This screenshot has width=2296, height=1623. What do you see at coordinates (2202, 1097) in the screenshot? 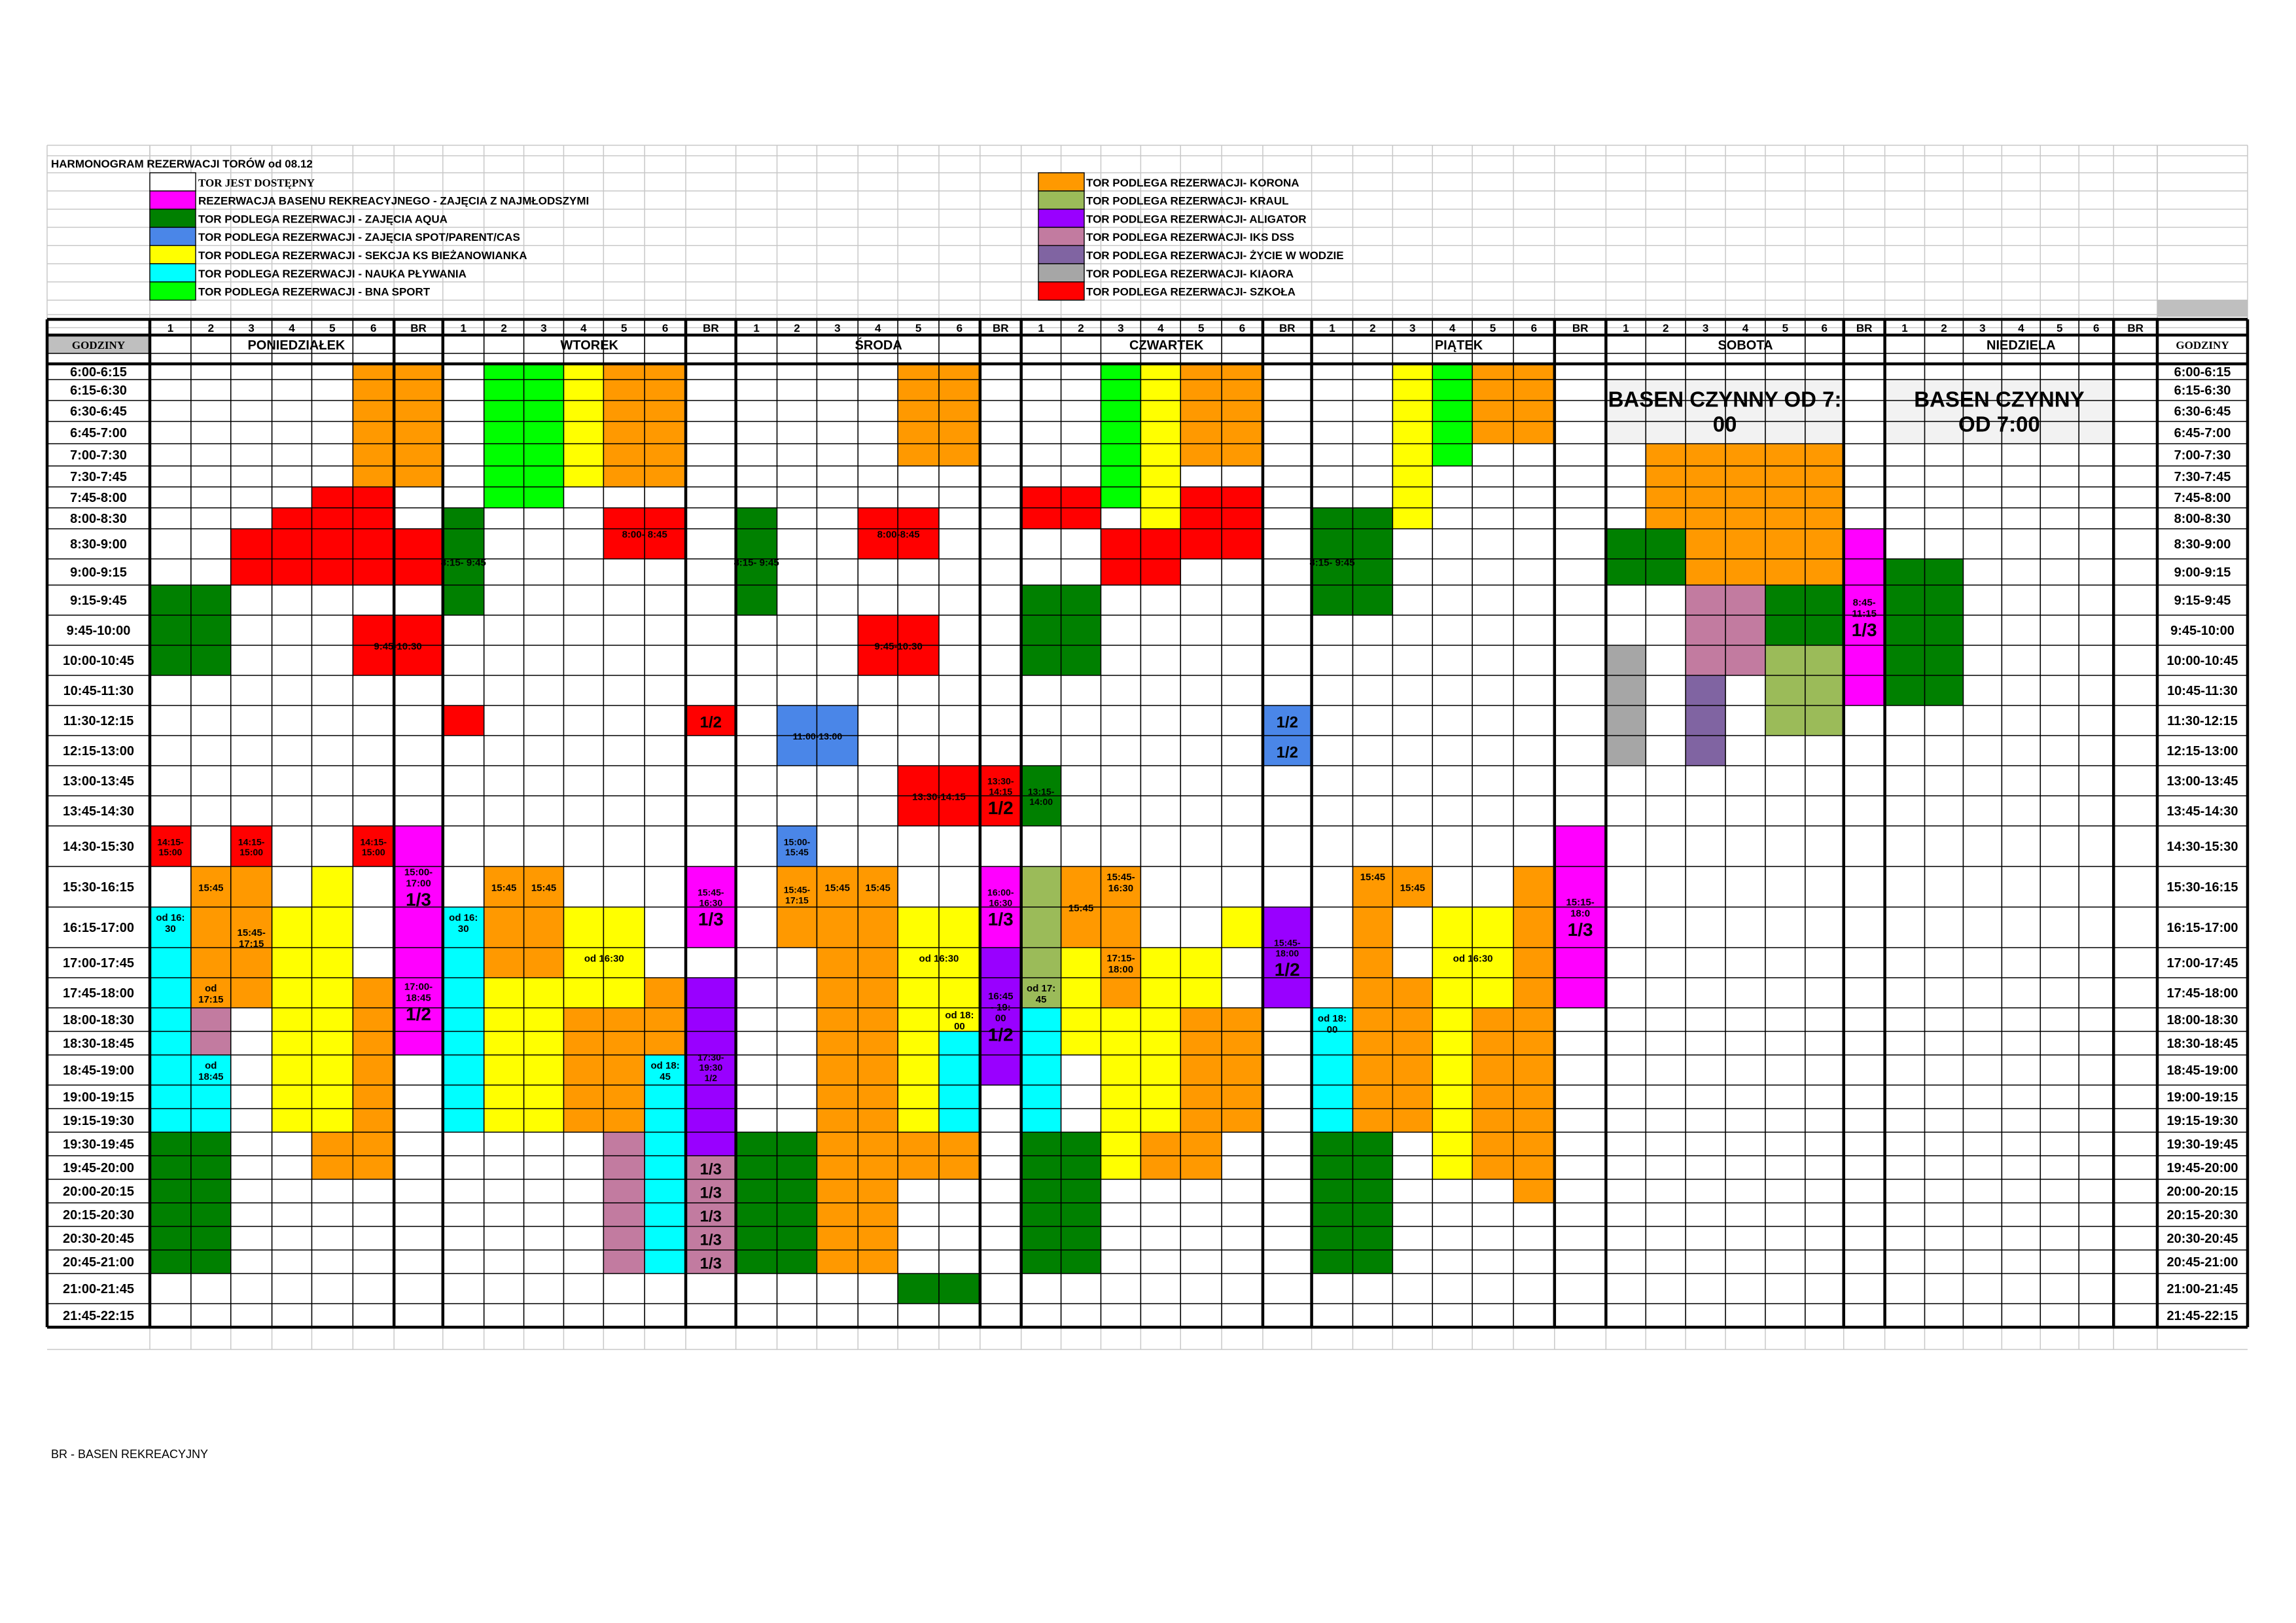
I see `time-label: 19:00-19:15` at bounding box center [2202, 1097].